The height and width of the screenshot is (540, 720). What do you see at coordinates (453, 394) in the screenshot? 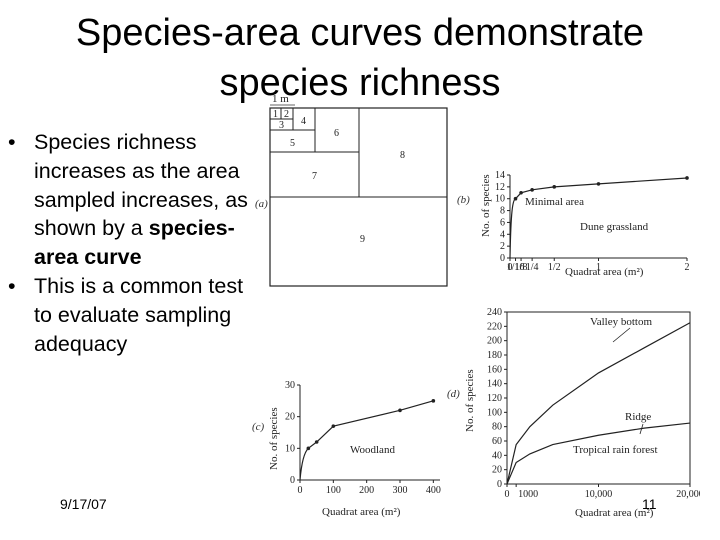
I see `panel-label: (d)` at bounding box center [453, 394].